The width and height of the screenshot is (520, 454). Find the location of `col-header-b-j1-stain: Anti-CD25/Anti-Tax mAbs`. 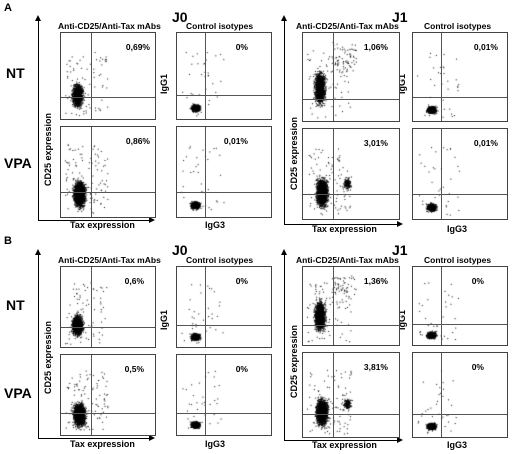

col-header-b-j1-stain: Anti-CD25/Anti-Tax mAbs is located at coordinates (347, 260).